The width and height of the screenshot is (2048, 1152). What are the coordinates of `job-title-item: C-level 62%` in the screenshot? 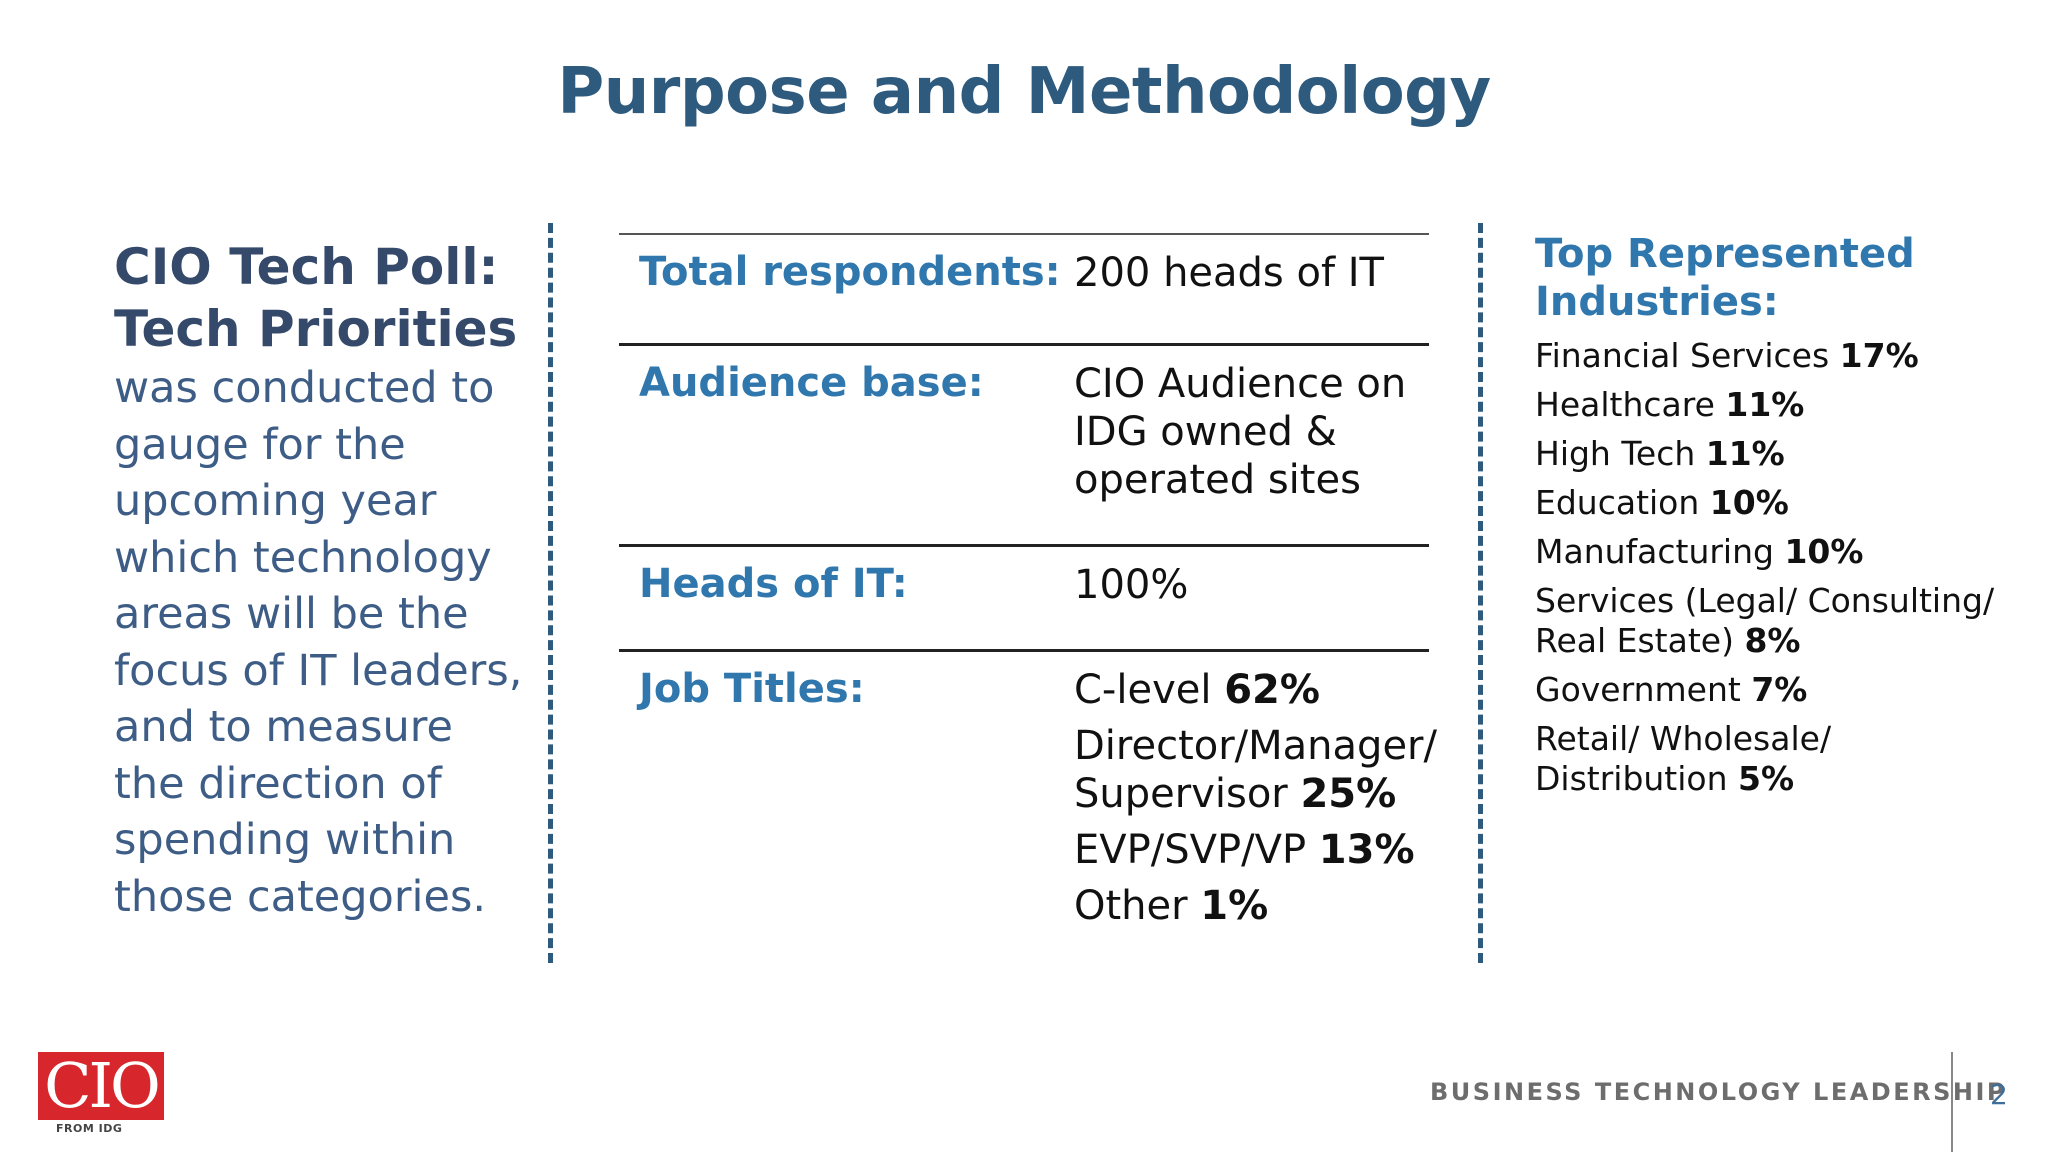 It's located at (1249, 690).